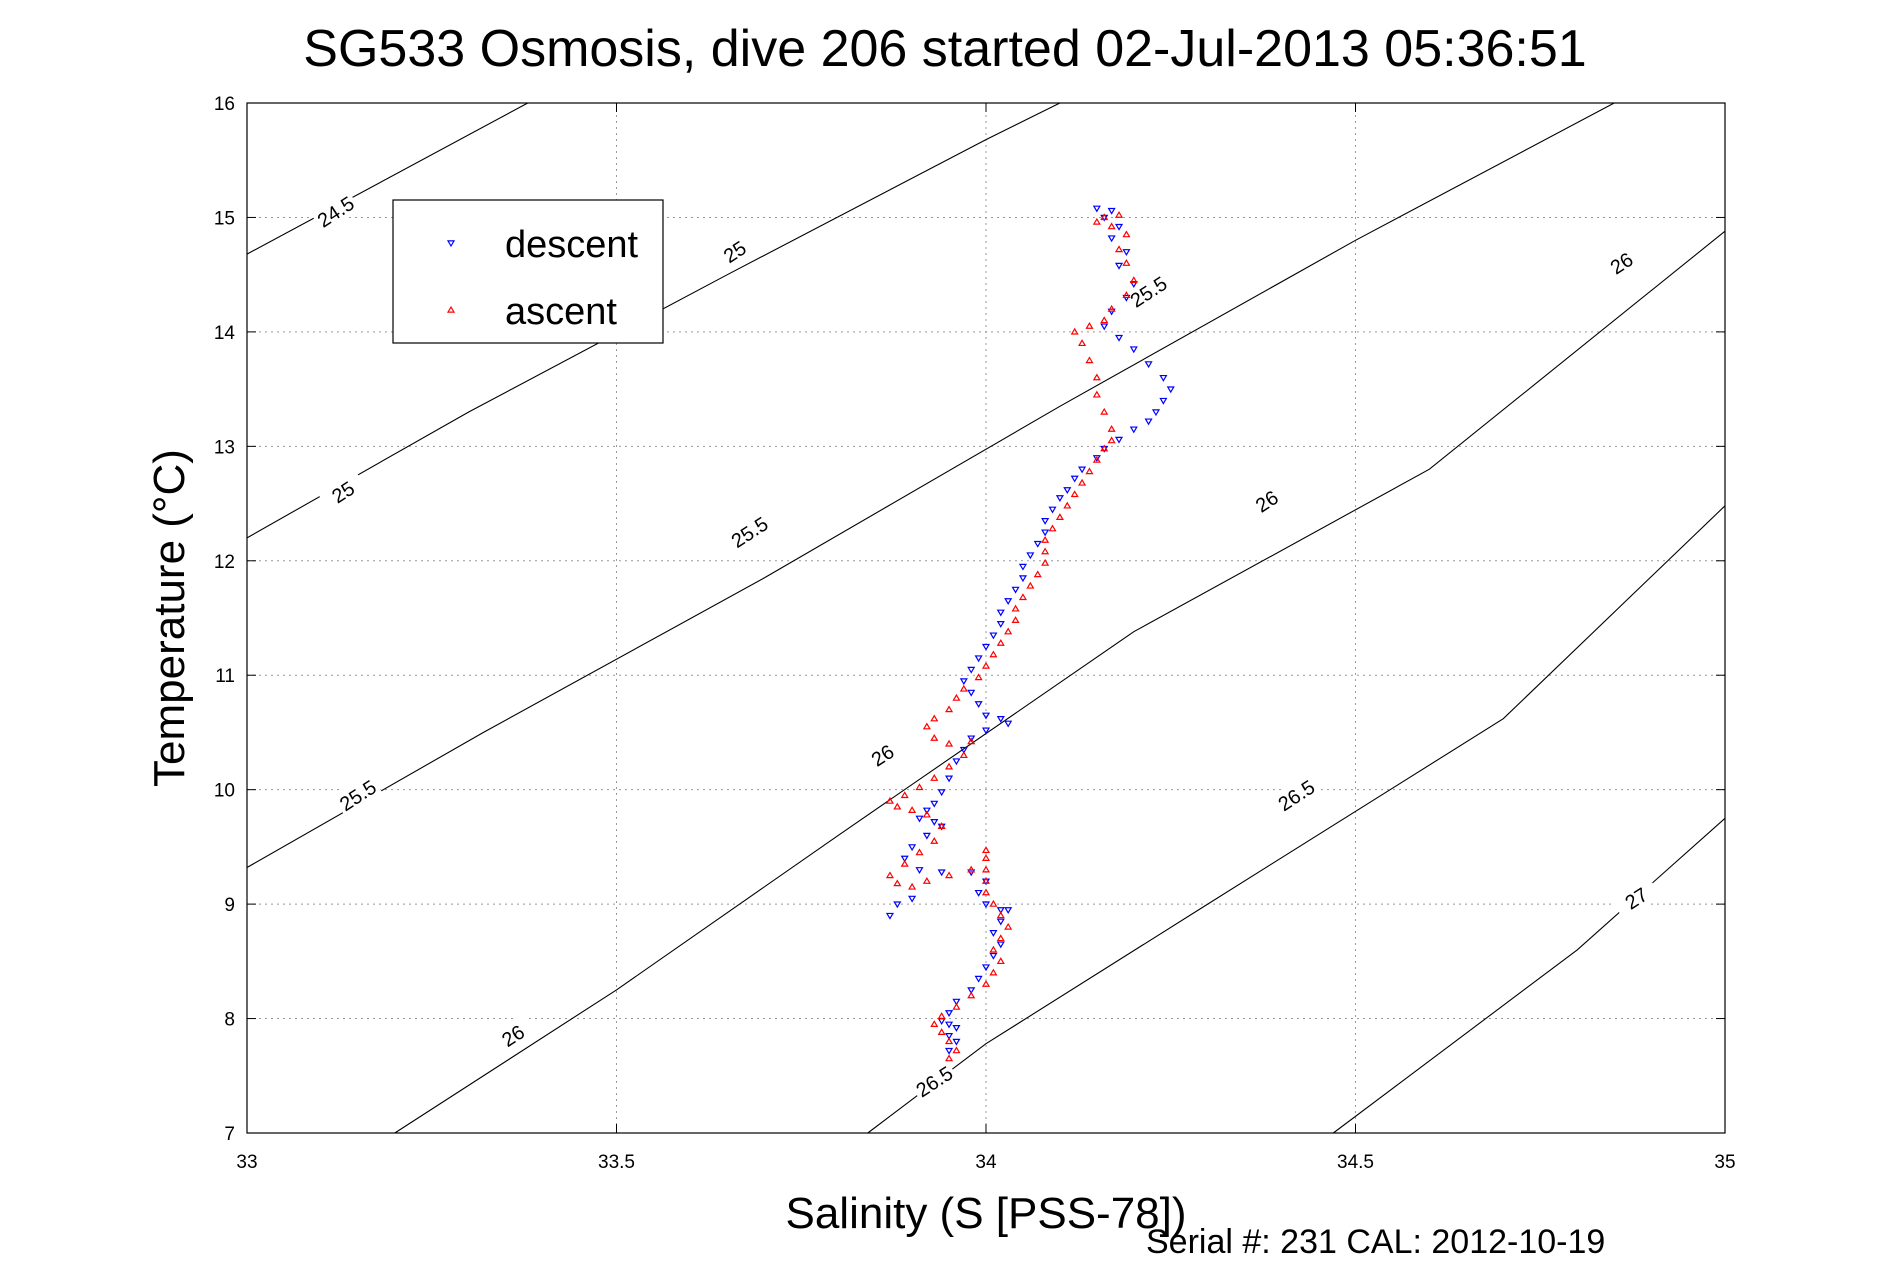 This screenshot has height=1262, width=1891. What do you see at coordinates (561, 312) in the screenshot?
I see `legend-label-ascent: ascent` at bounding box center [561, 312].